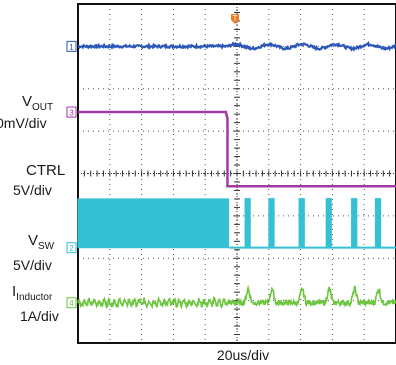 The image size is (396, 365). What do you see at coordinates (45, 170) in the screenshot?
I see `ctrl-label: CTRL` at bounding box center [45, 170].